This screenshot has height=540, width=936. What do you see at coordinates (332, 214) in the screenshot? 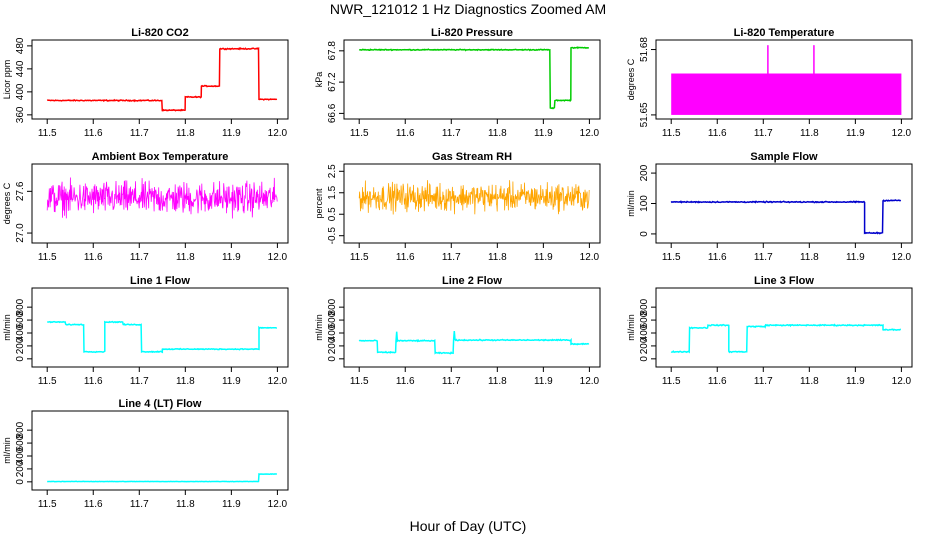
I see `y-tick-label: 0.5` at bounding box center [332, 214].